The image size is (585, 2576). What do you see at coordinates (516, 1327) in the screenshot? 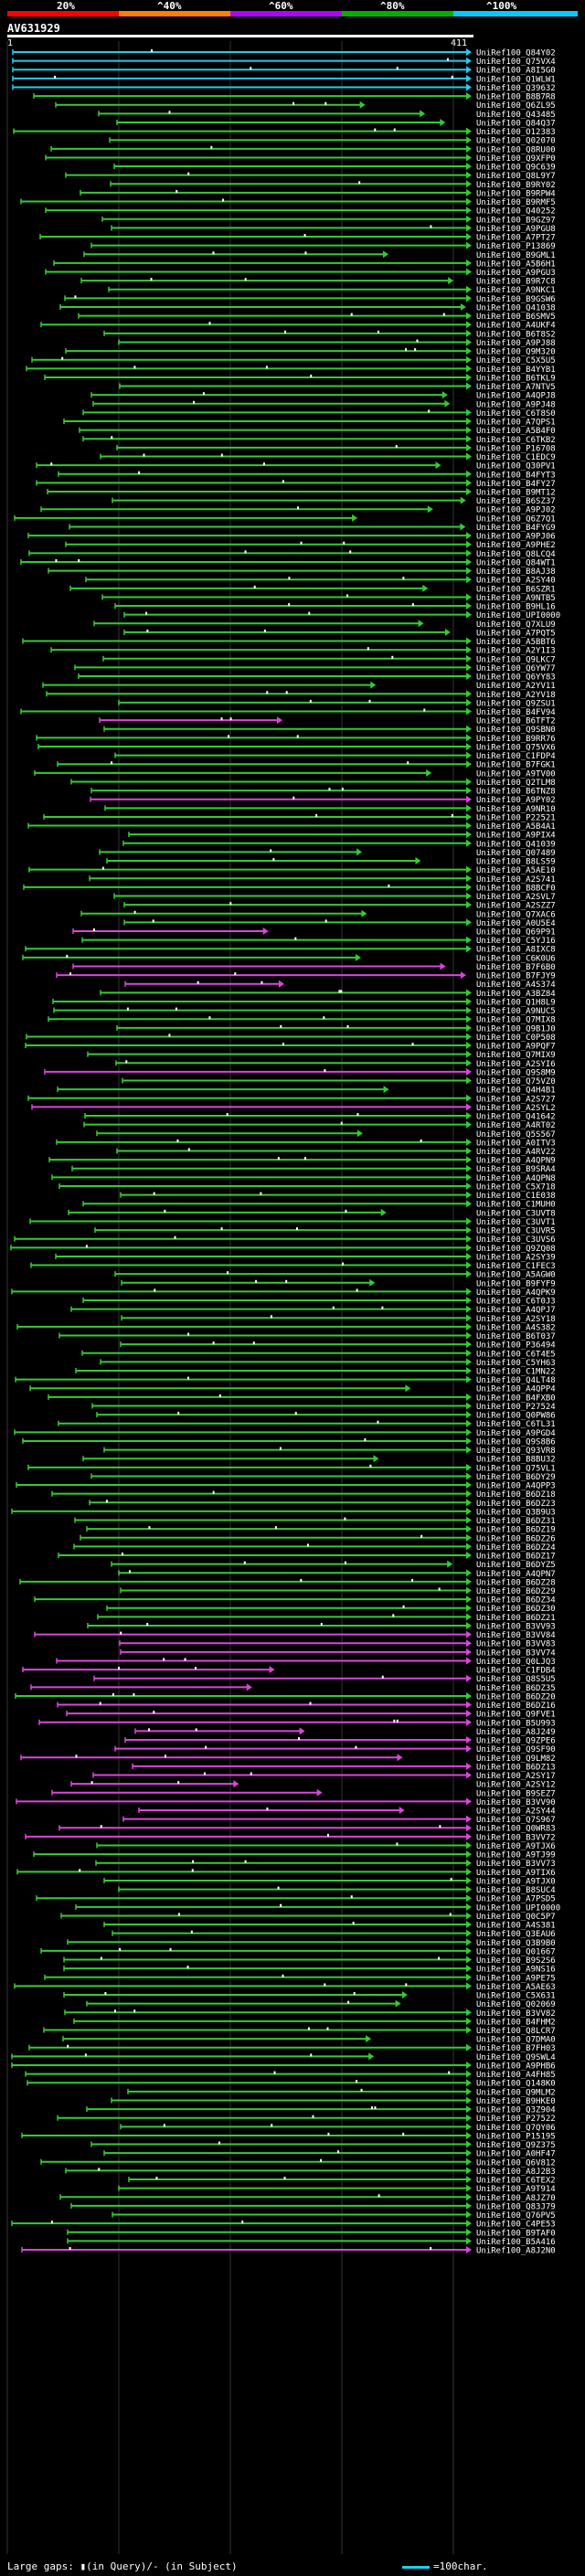
I see `hit-label: UniRef100_A4S382` at bounding box center [516, 1327].